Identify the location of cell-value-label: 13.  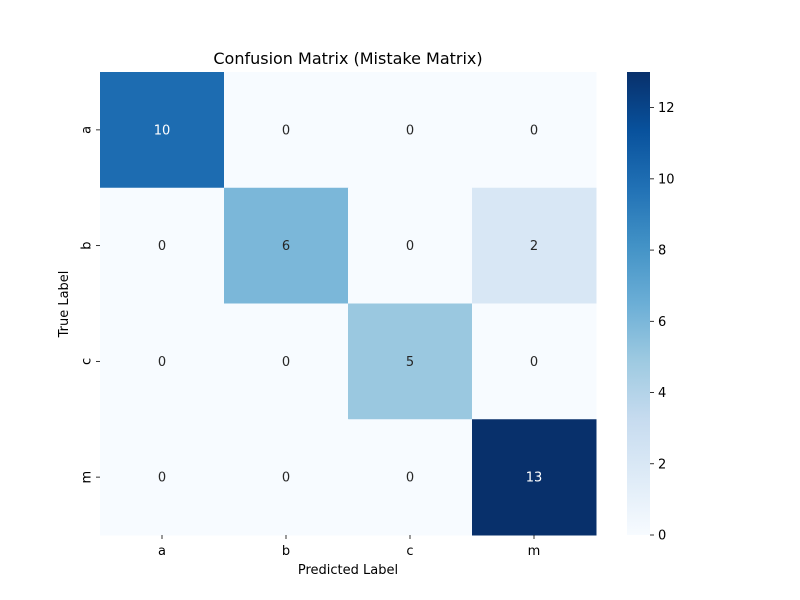
(534, 478).